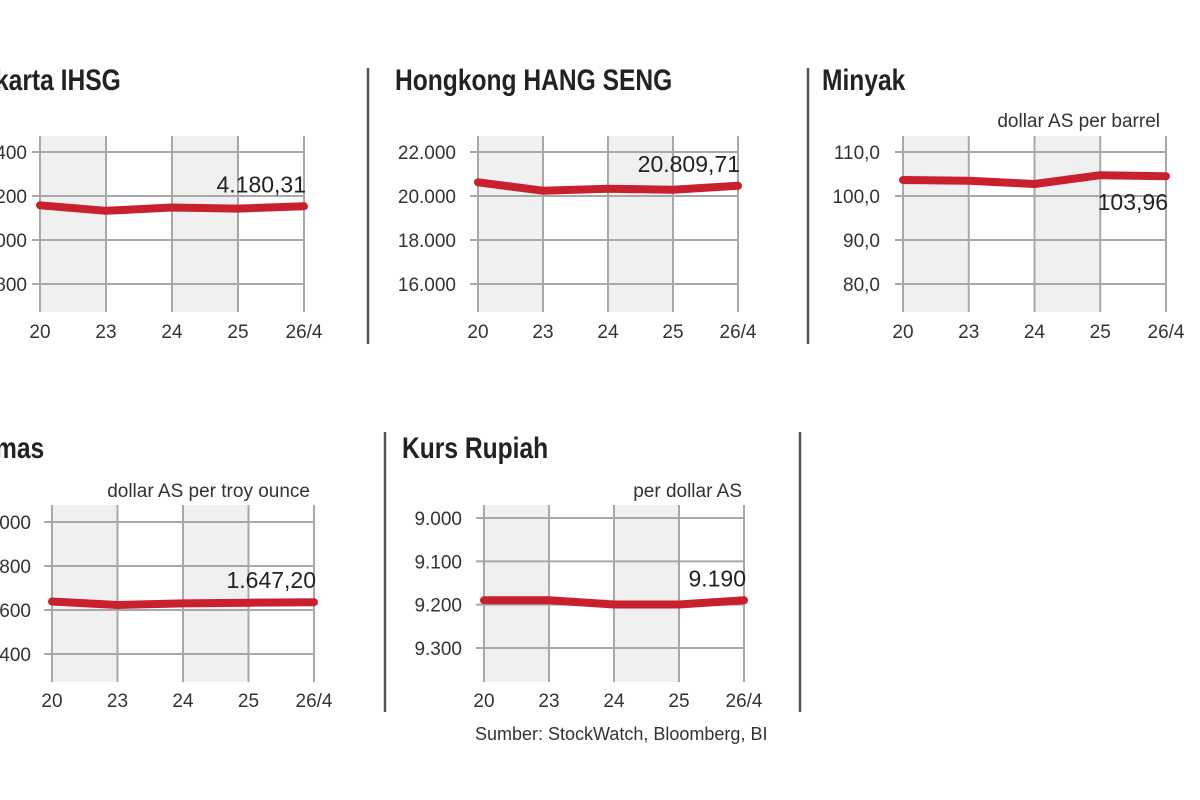  Describe the element at coordinates (427, 153) in the screenshot. I see `chart-2-ytick-1: 22.000` at that location.